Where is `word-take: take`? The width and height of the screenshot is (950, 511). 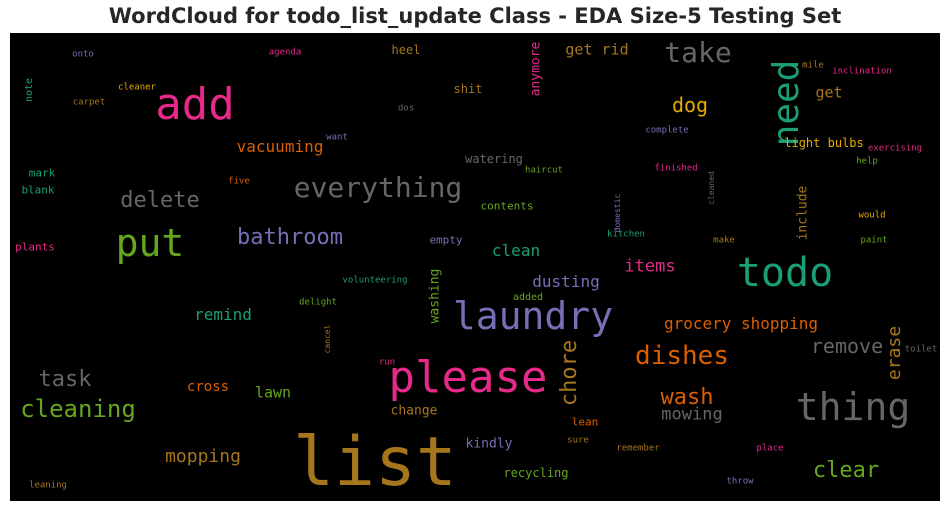 word-take: take is located at coordinates (698, 52).